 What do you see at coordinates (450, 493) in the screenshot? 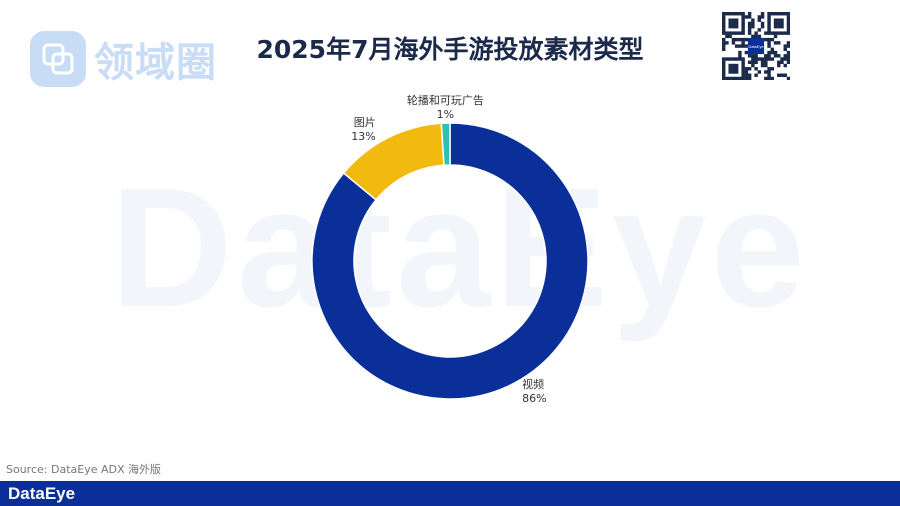
I see `footer-bar` at bounding box center [450, 493].